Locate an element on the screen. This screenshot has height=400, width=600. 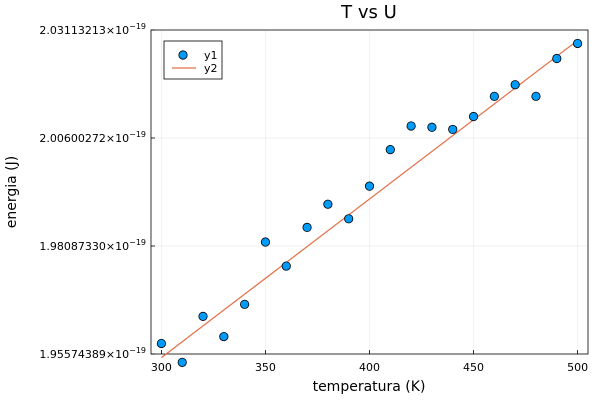
x-tick-label: 450 is located at coordinates (473, 367).